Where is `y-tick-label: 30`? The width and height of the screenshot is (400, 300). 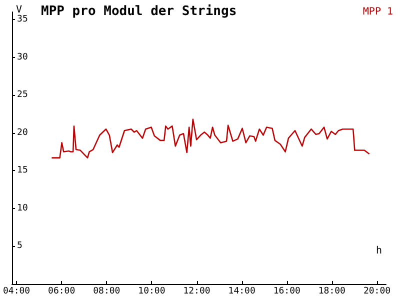
y-tick-label: 30 is located at coordinates (22, 57).